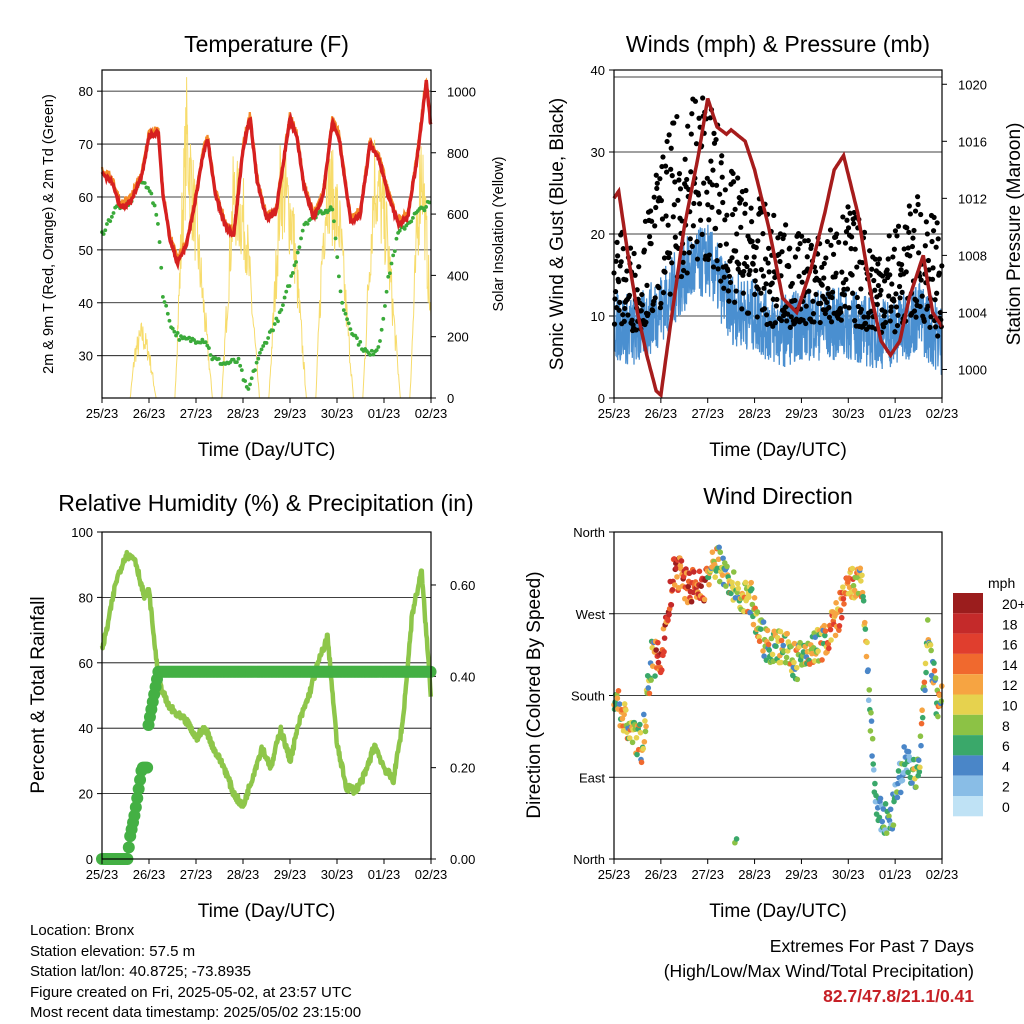 This screenshot has height=1024, width=1024. What do you see at coordinates (754, 413) in the screenshot?
I see `wind-xtick-label: 28/23` at bounding box center [754, 413].